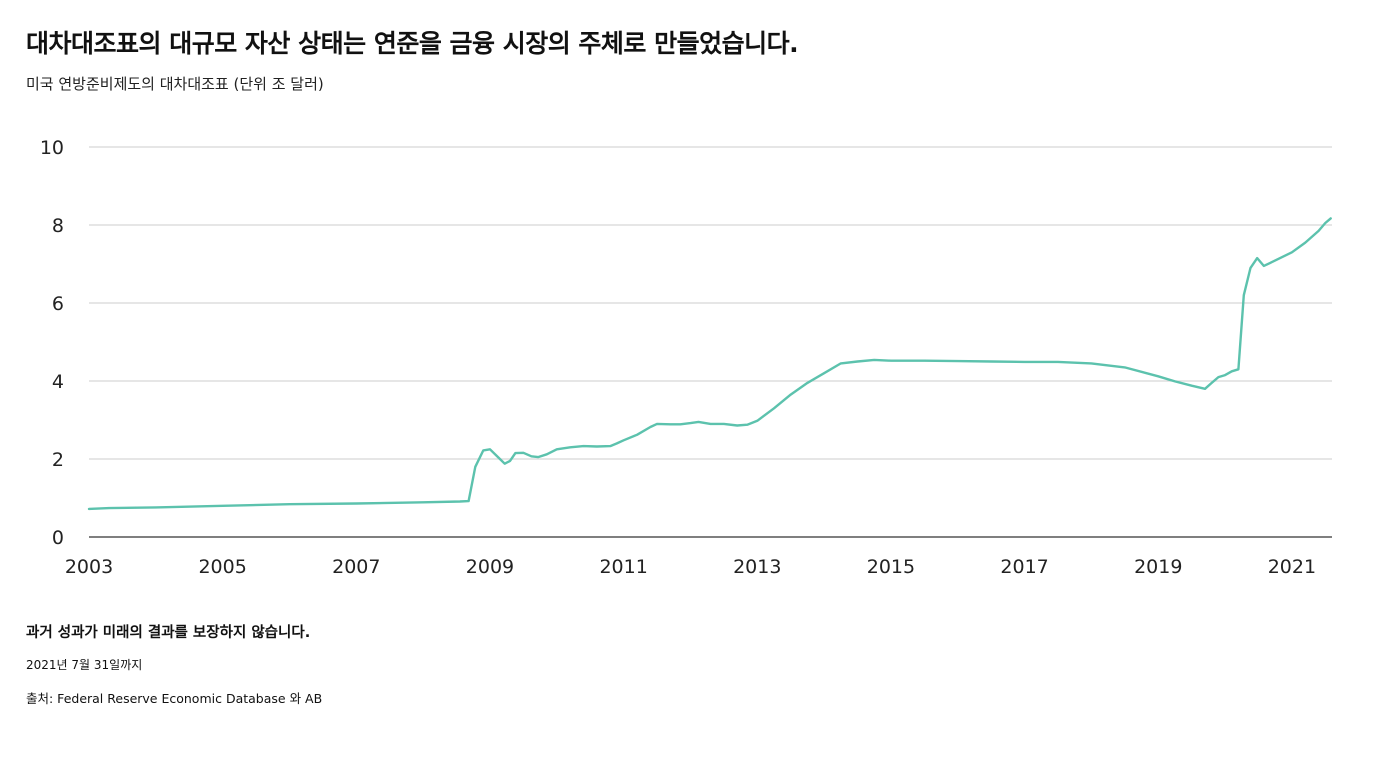 The height and width of the screenshot is (765, 1377). Describe the element at coordinates (891, 567) in the screenshot. I see `x-tick-label: 2015` at that location.